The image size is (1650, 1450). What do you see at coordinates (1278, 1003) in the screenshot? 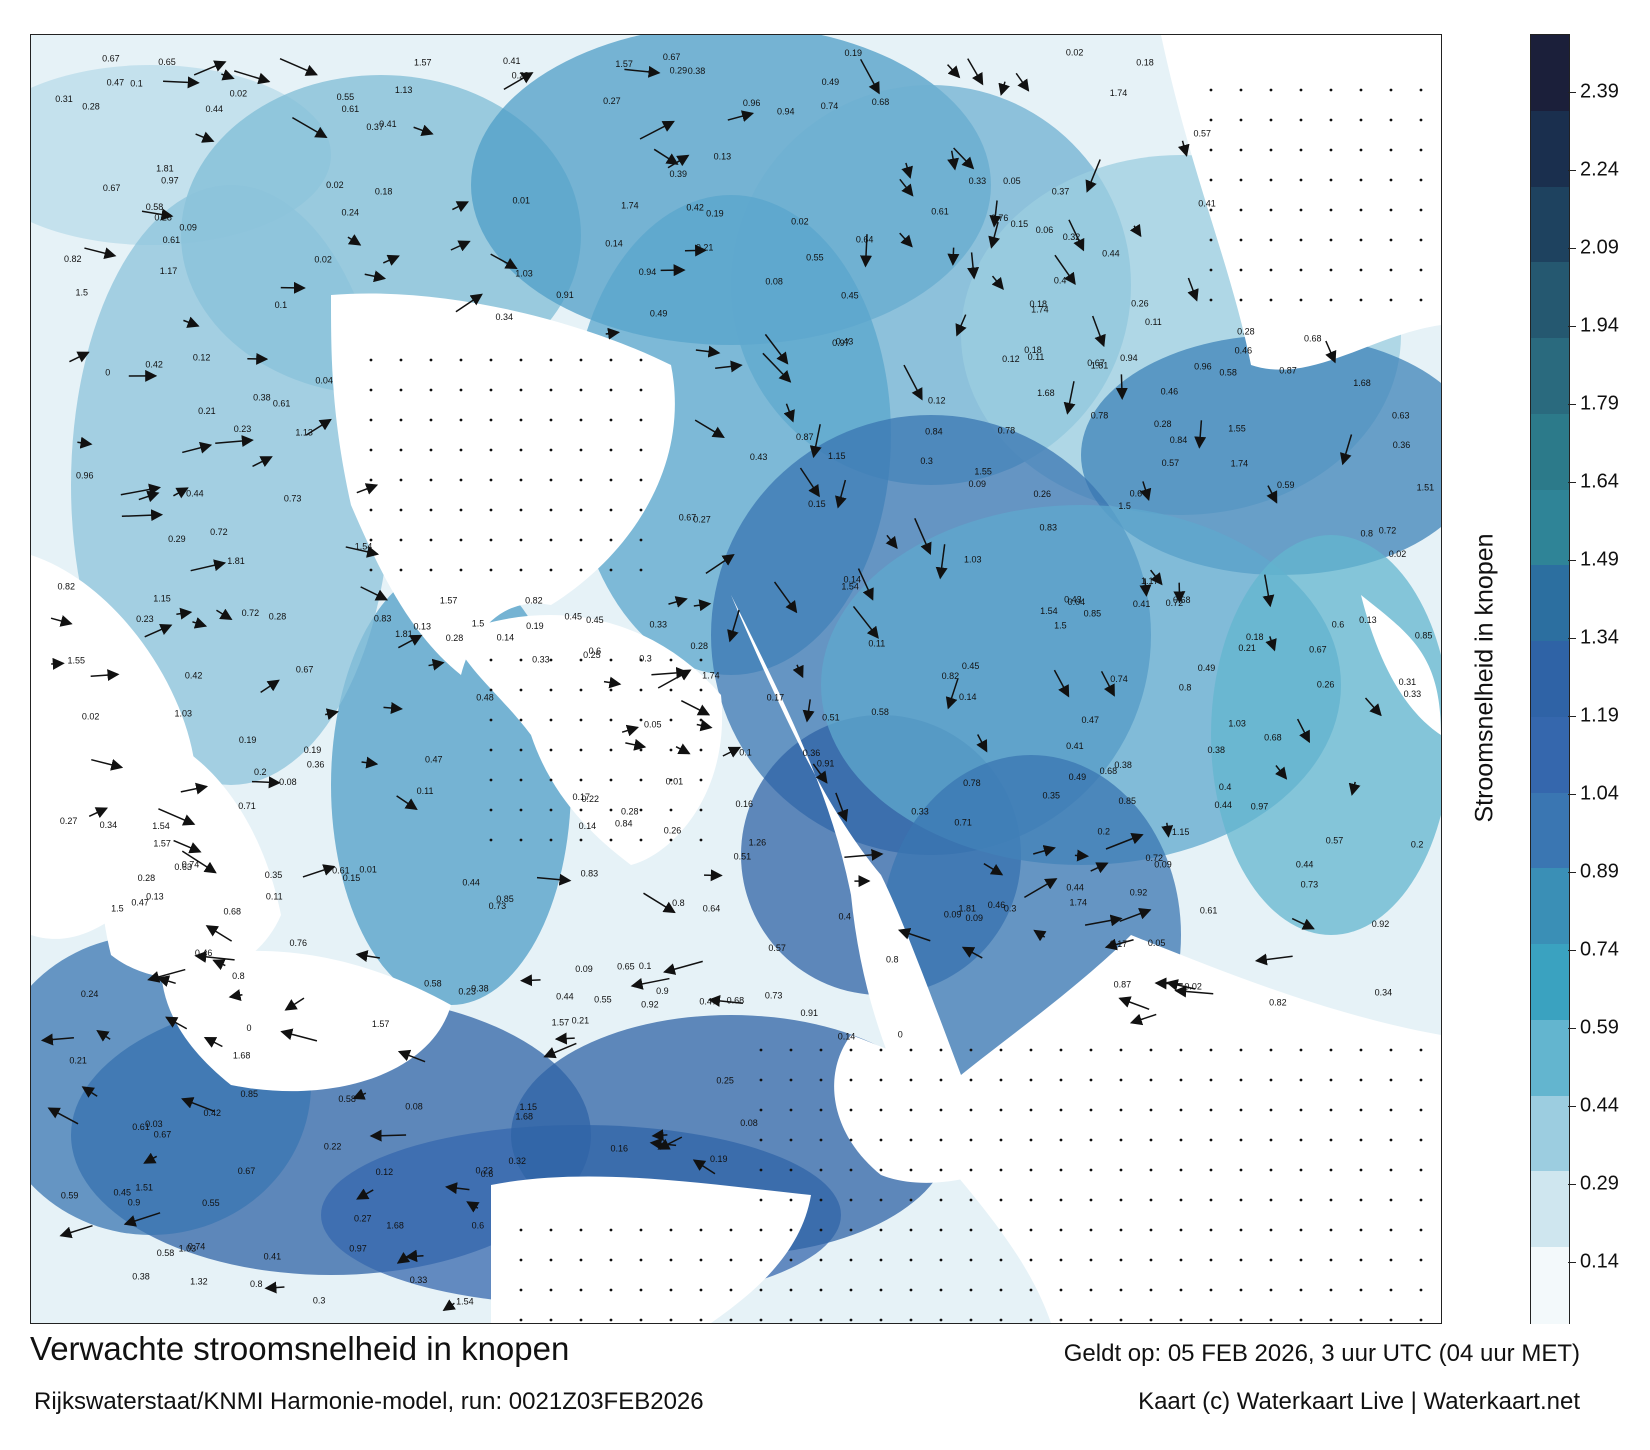
I see `speed-value-label: 0.82` at bounding box center [1278, 1003].